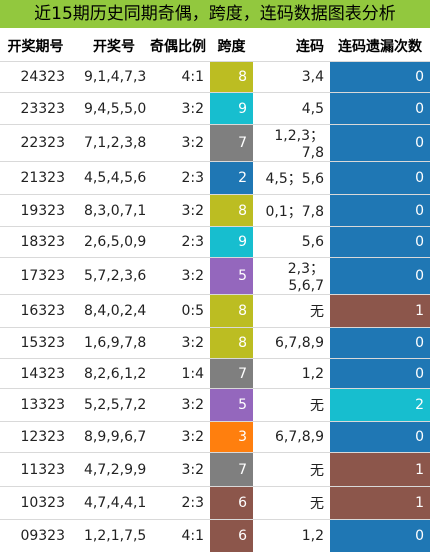 The width and height of the screenshot is (430, 552). Describe the element at coordinates (380, 46) in the screenshot. I see `header-miss: 连码遗漏次数` at that location.